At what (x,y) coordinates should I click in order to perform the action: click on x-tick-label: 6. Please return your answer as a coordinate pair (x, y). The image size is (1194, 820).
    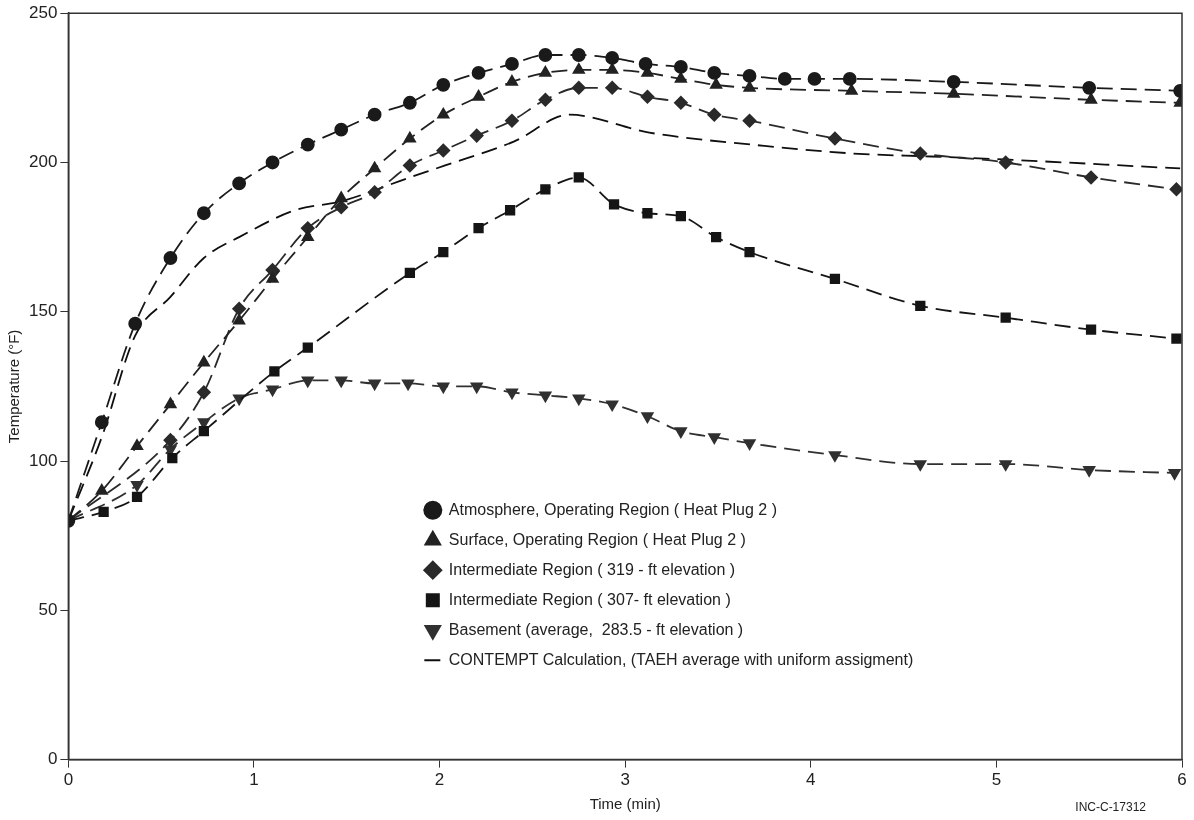
    Looking at the image, I should click on (1182, 780).